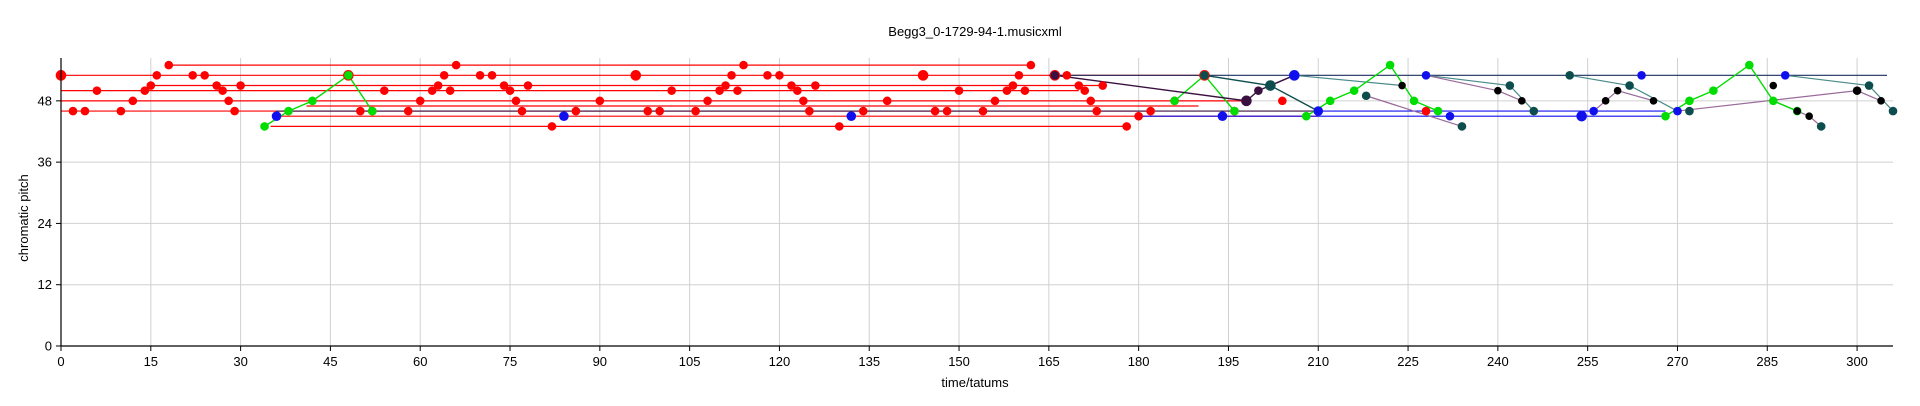 Image resolution: width=1920 pixels, height=406 pixels. Describe the element at coordinates (1857, 361) in the screenshot. I see `x-tick-label: 300` at that location.